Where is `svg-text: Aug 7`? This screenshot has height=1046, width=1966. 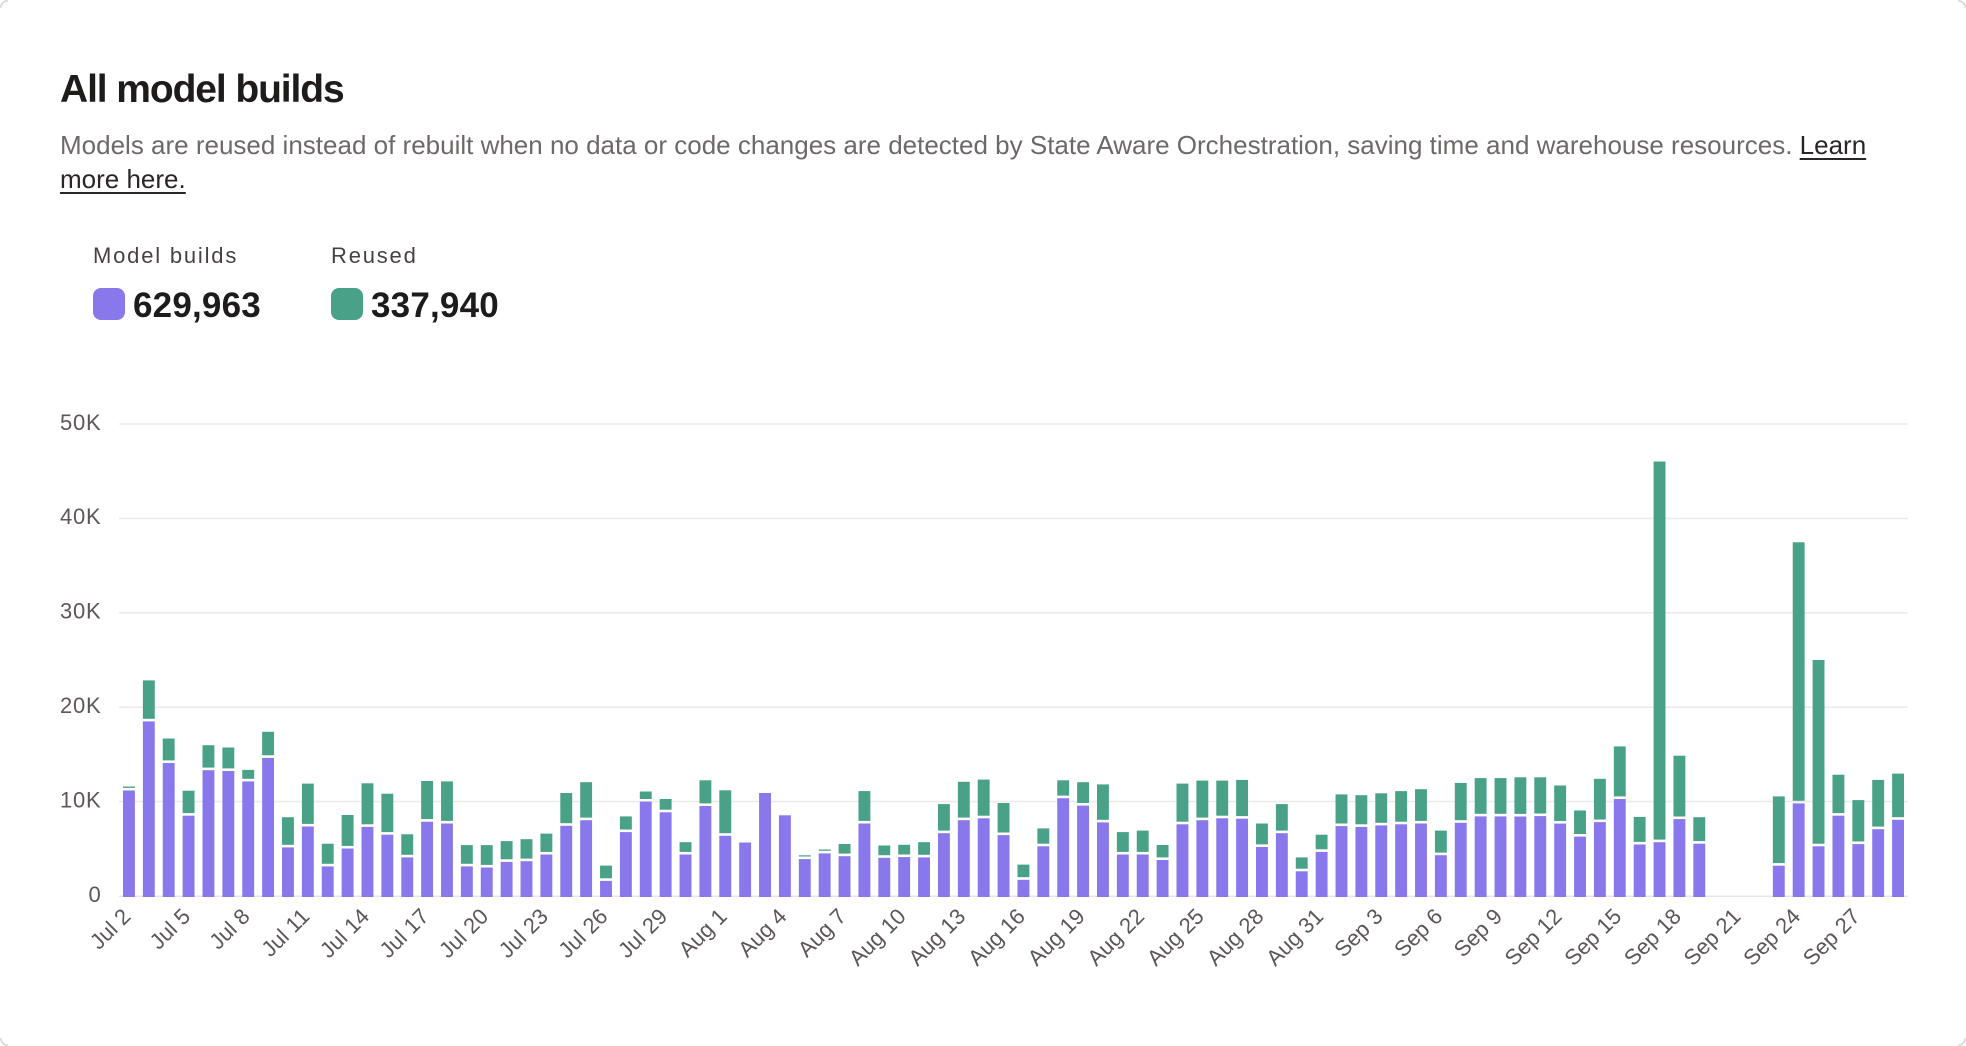
svg-text: Aug 7 is located at coordinates (822, 933).